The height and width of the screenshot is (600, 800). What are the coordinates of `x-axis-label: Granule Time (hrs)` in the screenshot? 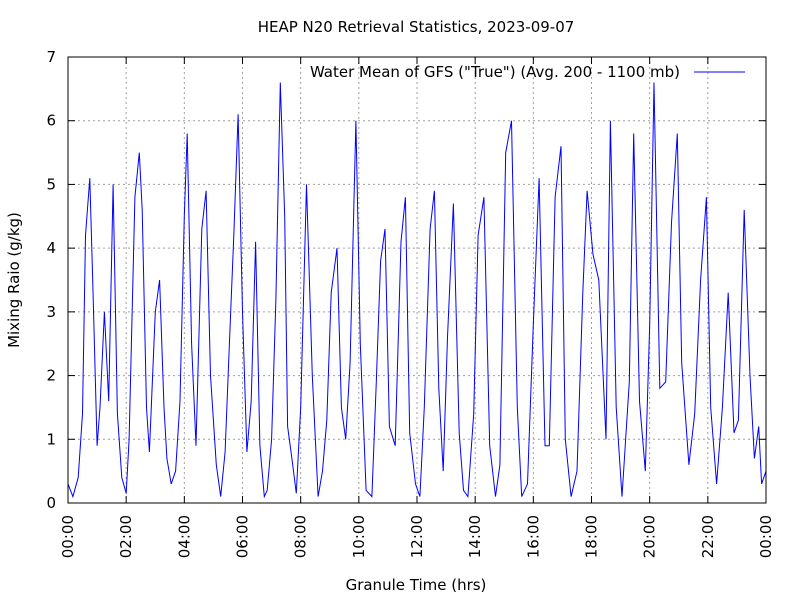 It's located at (416, 585).